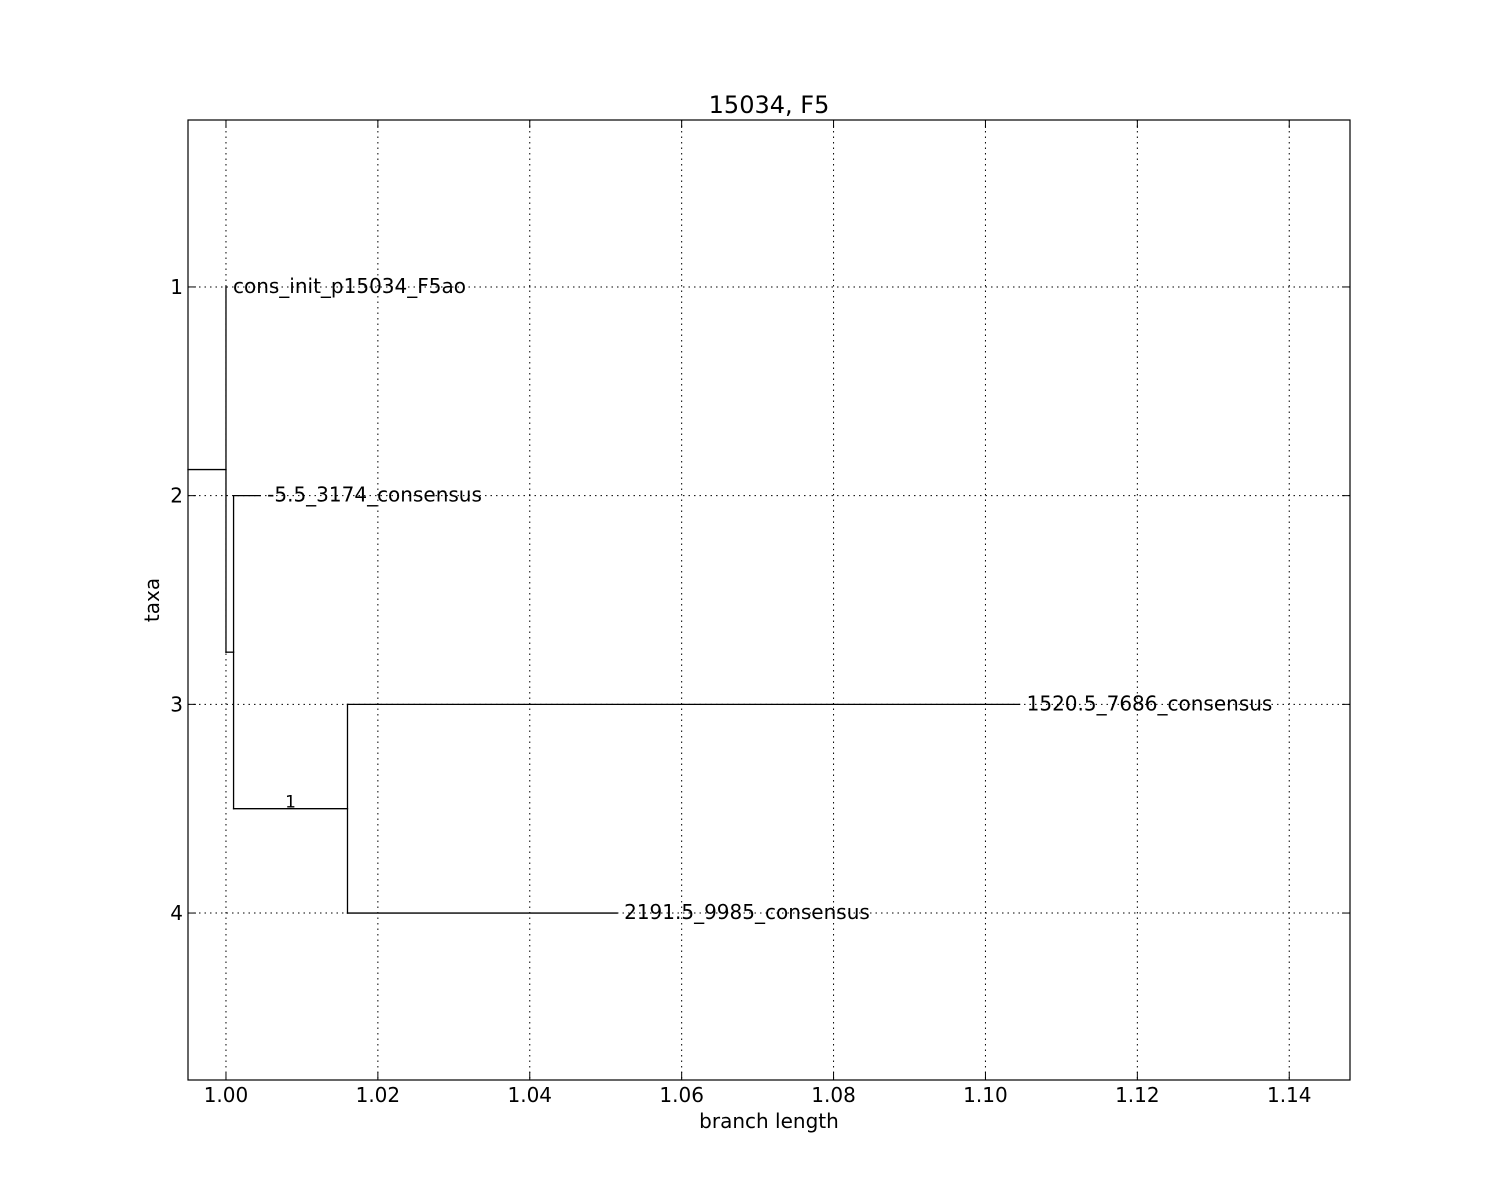 This screenshot has height=1200, width=1500. Describe the element at coordinates (529, 1095) in the screenshot. I see `x-tick-label: 1.04` at that location.